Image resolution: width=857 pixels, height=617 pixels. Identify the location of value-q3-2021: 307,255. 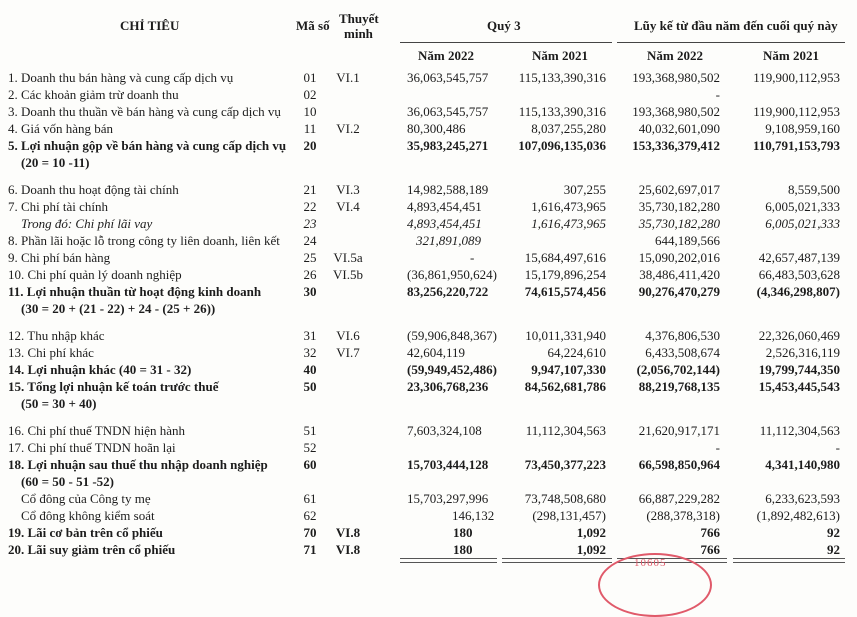
(584, 189).